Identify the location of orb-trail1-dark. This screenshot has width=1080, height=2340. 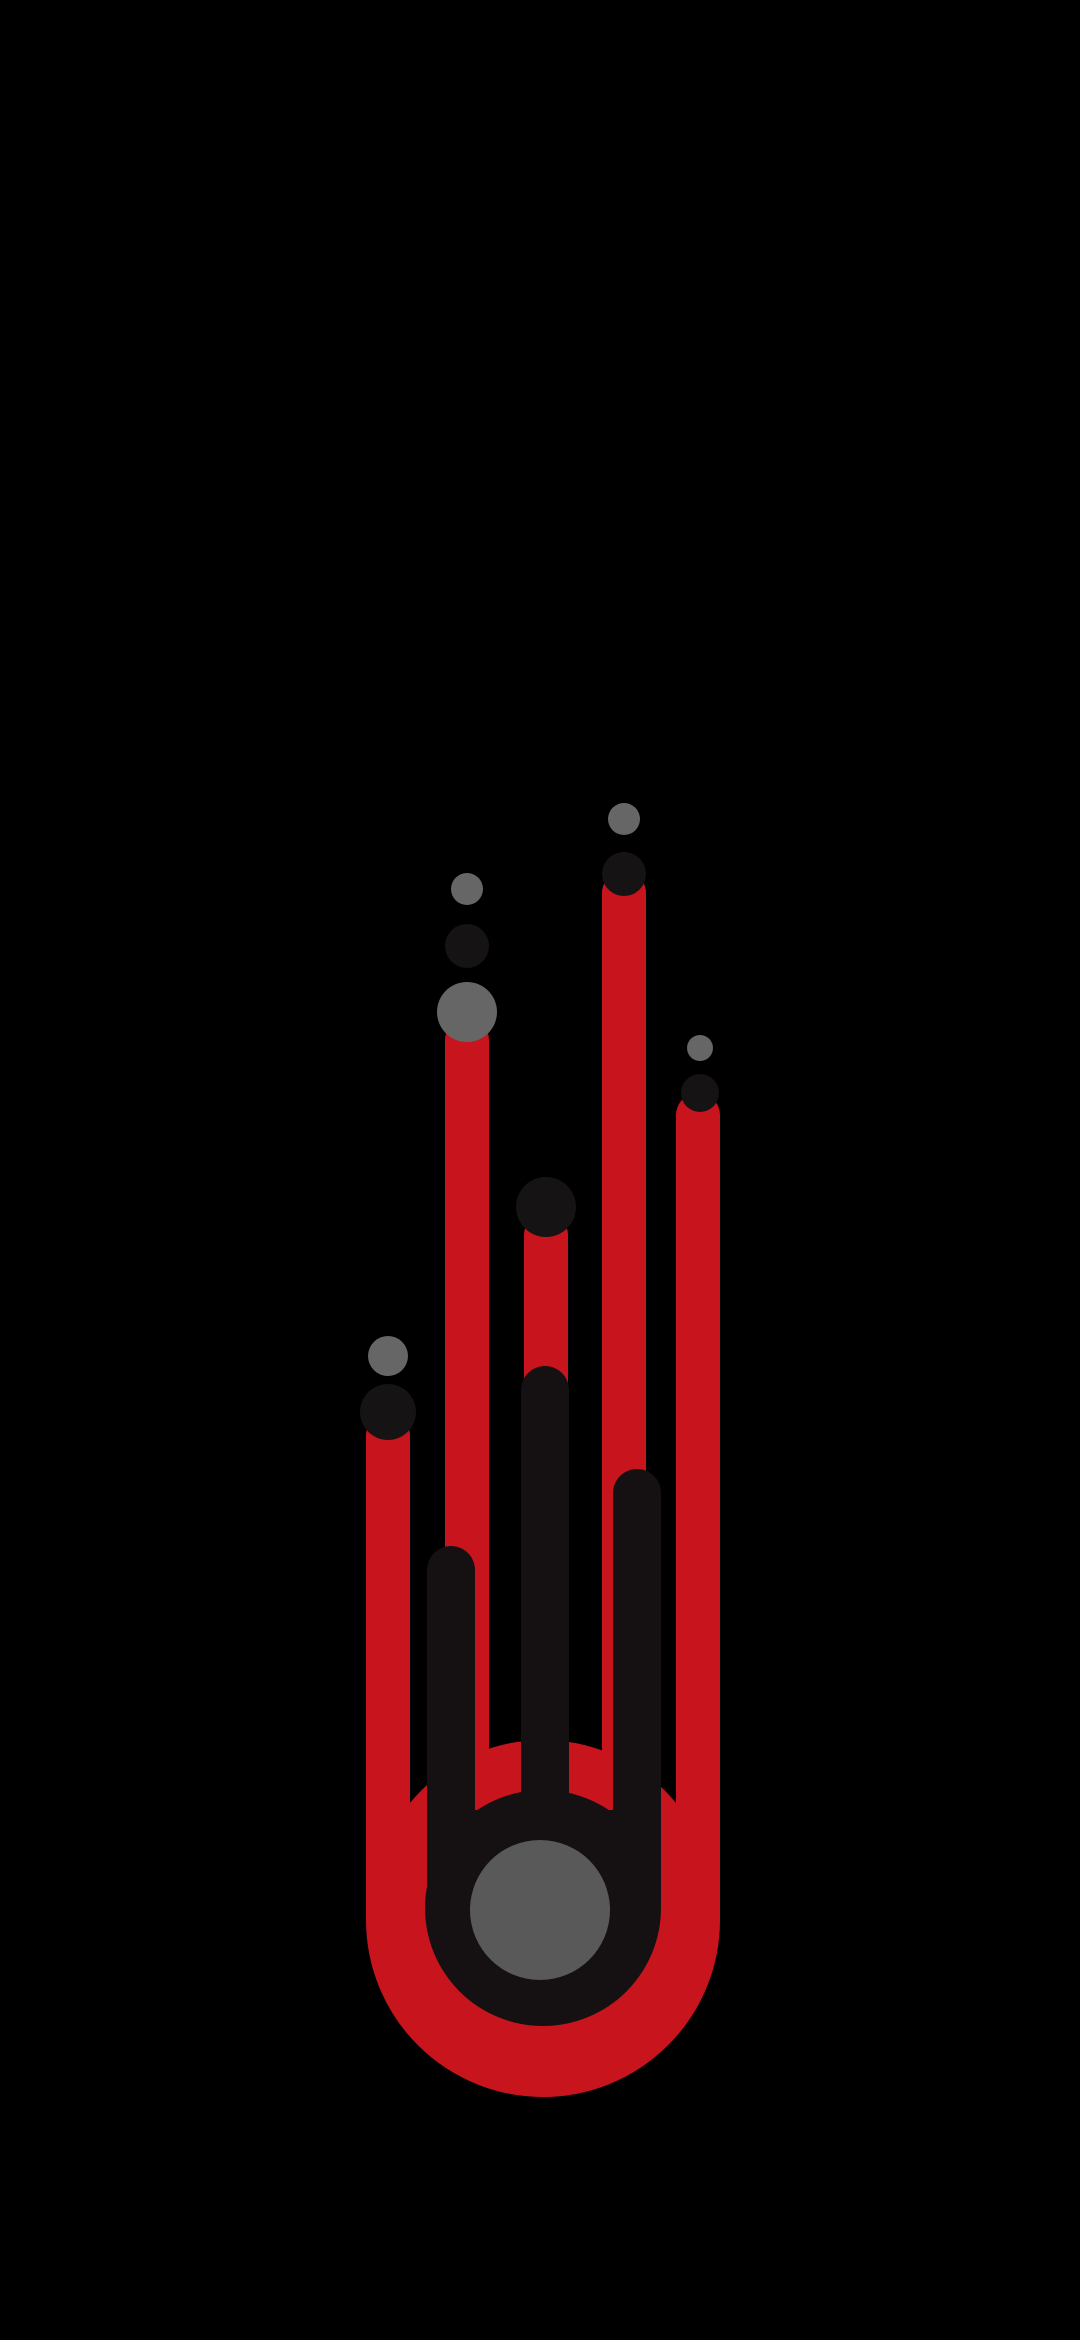
(467, 946).